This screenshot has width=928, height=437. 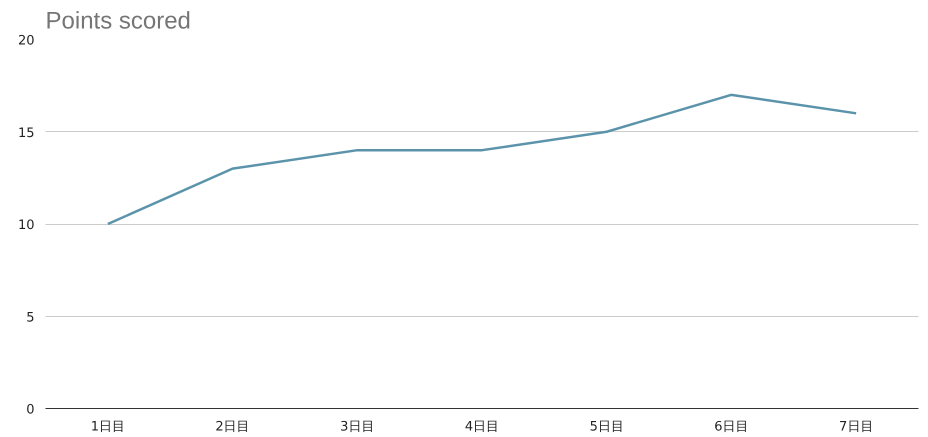 What do you see at coordinates (607, 427) in the screenshot?
I see `x-tick-label: 5日目` at bounding box center [607, 427].